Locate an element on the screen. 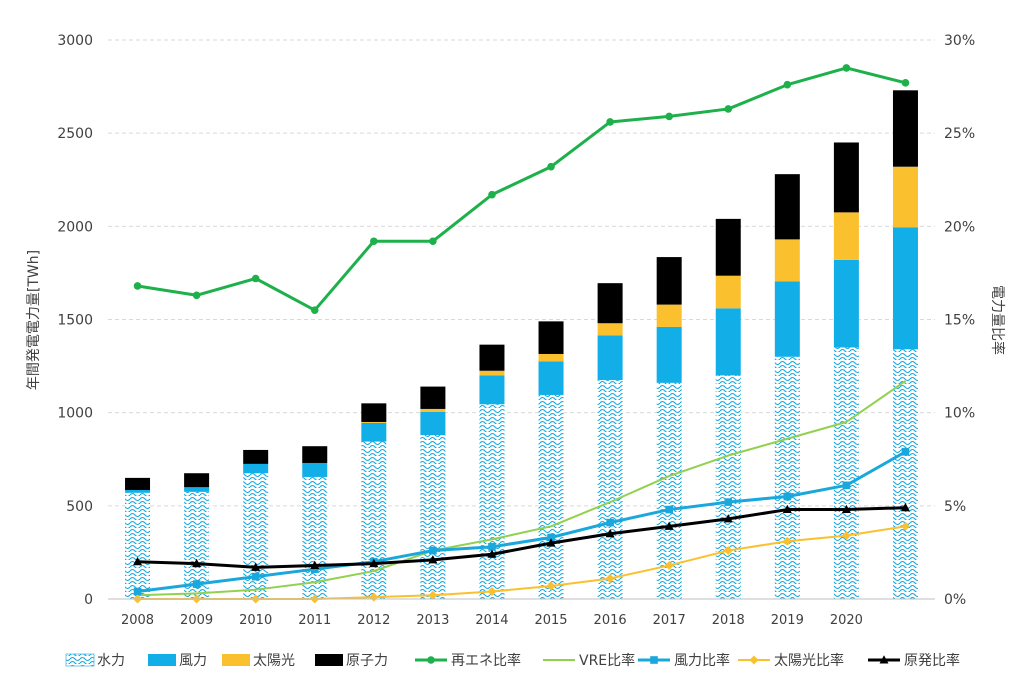  x-tick-label: 2018 is located at coordinates (728, 620).